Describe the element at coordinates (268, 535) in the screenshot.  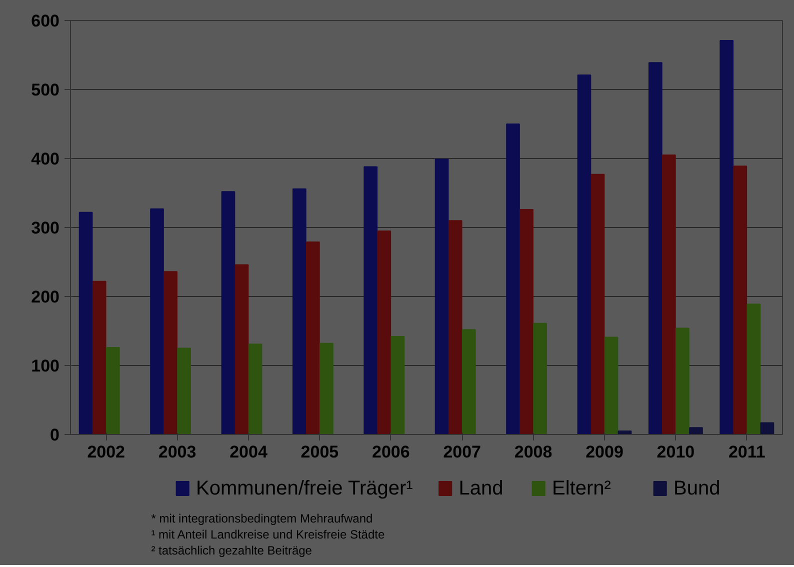
I see `text: ¹ mit Anteil Landkreise und Kreisfreie Städte` at that location.